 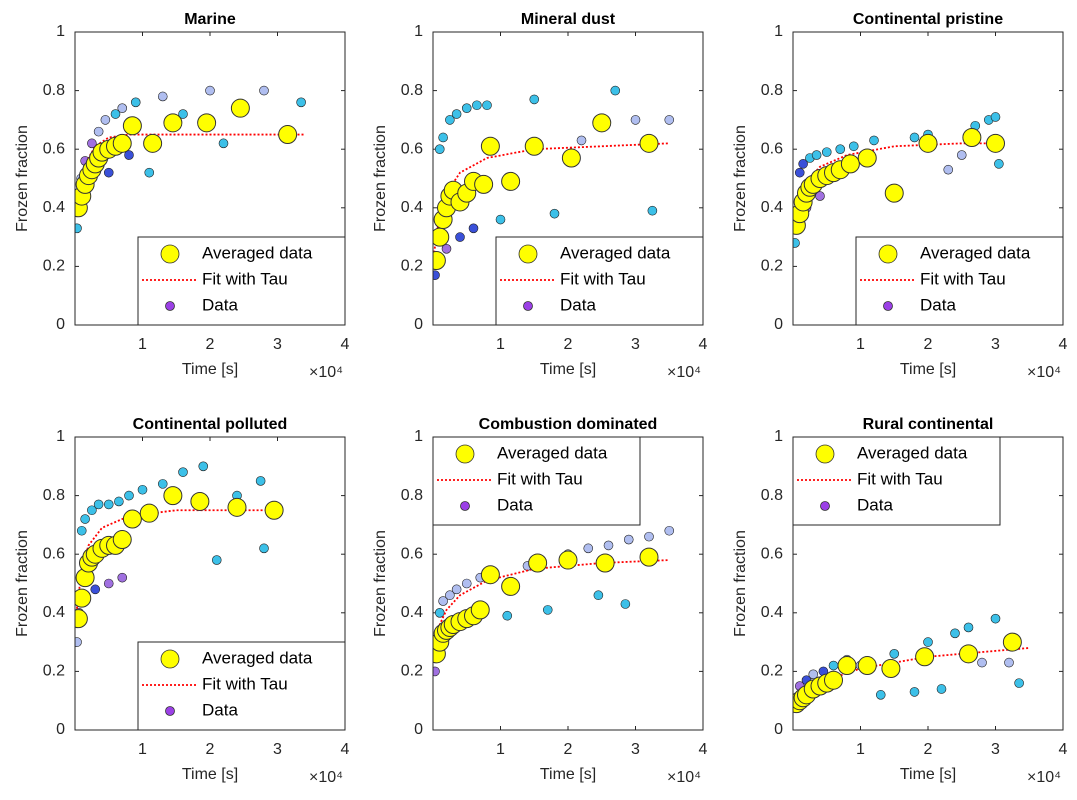 What do you see at coordinates (142, 749) in the screenshot?
I see `x-tick-label: 1` at bounding box center [142, 749].